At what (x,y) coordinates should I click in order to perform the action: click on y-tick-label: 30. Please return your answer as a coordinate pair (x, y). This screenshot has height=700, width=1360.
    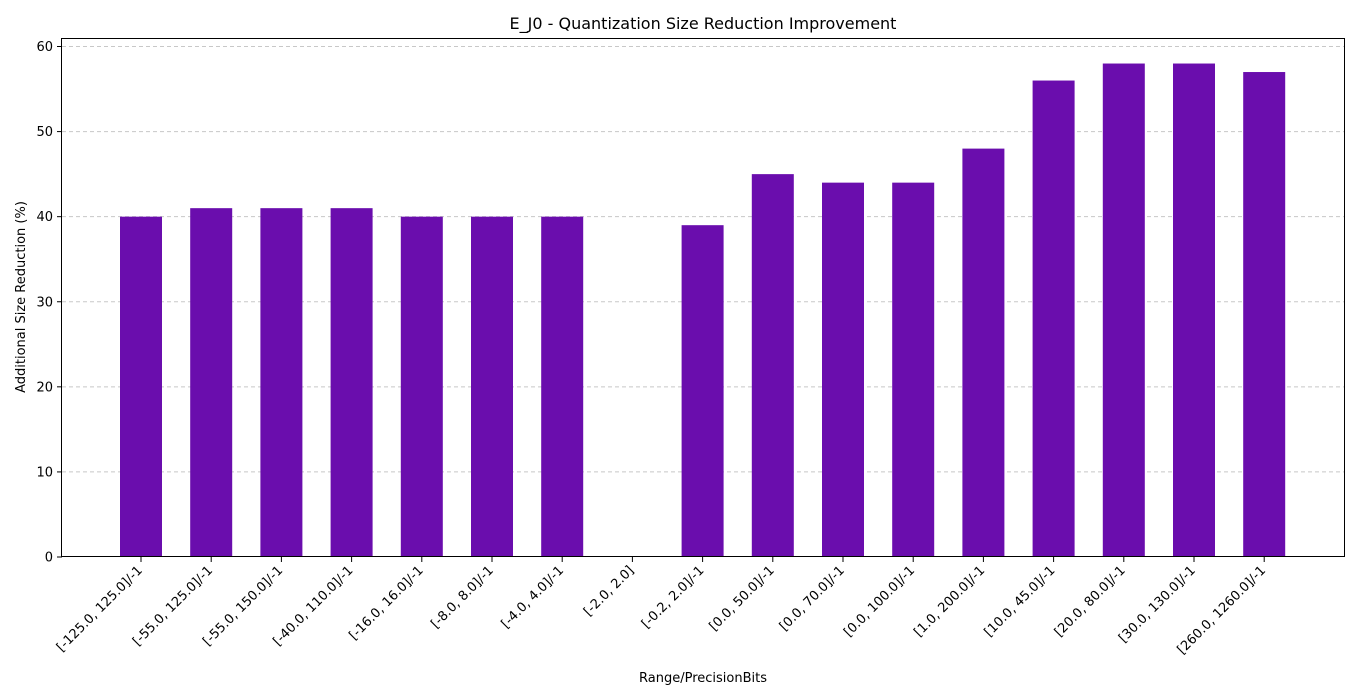
    Looking at the image, I should click on (44, 302).